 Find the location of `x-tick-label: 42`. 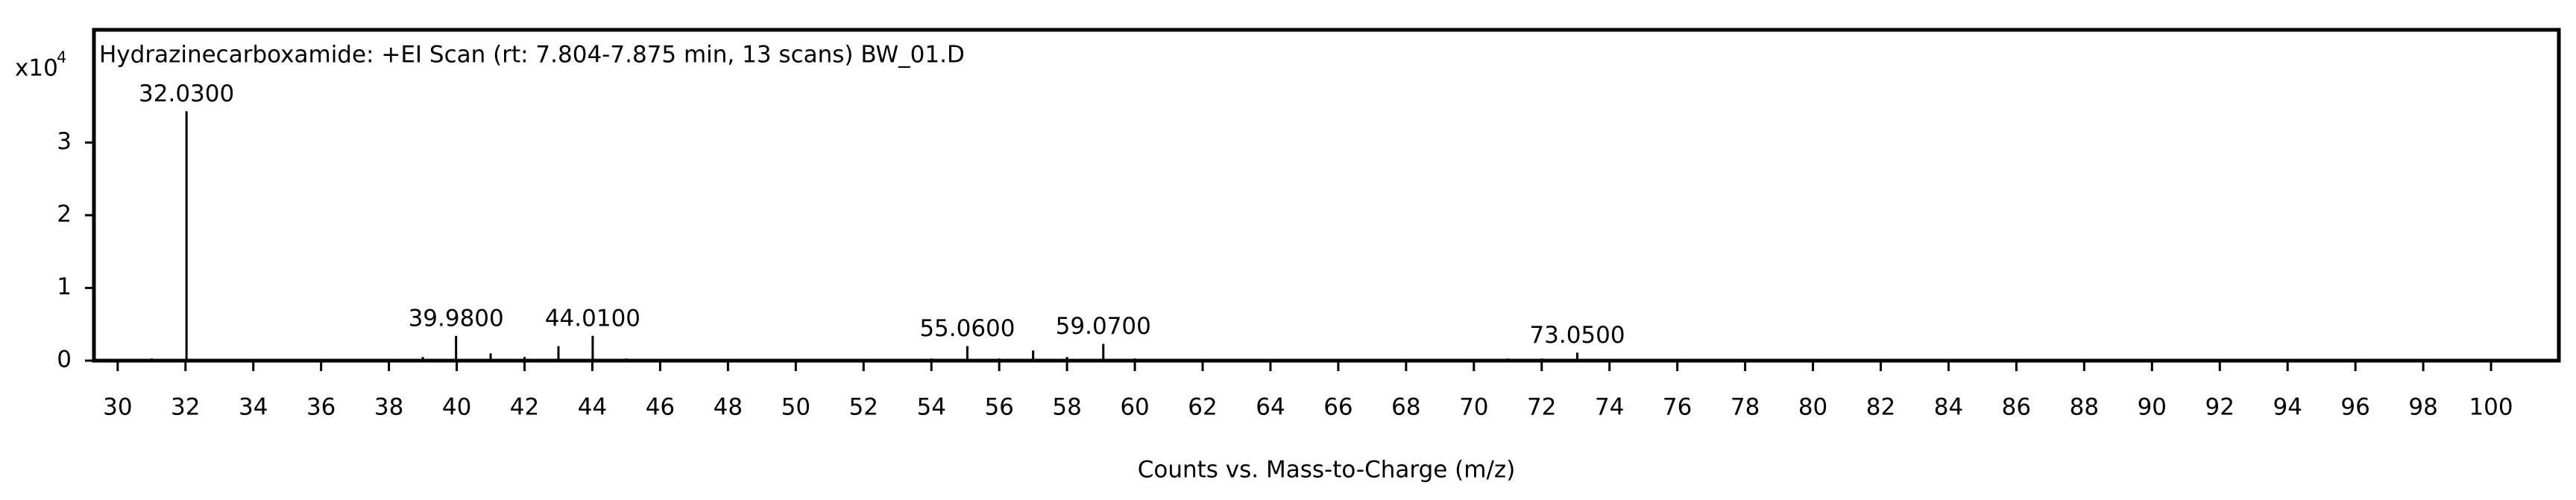

x-tick-label: 42 is located at coordinates (524, 407).